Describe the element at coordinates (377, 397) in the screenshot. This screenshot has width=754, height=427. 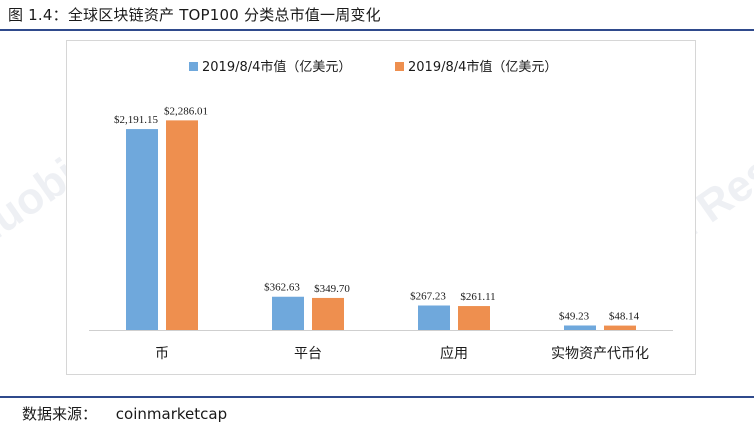
I see `source-rule` at that location.